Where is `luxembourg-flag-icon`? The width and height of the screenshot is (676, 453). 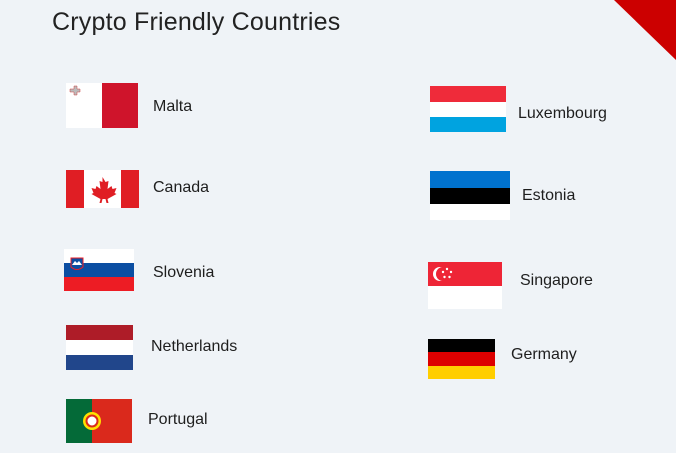 luxembourg-flag-icon is located at coordinates (468, 109).